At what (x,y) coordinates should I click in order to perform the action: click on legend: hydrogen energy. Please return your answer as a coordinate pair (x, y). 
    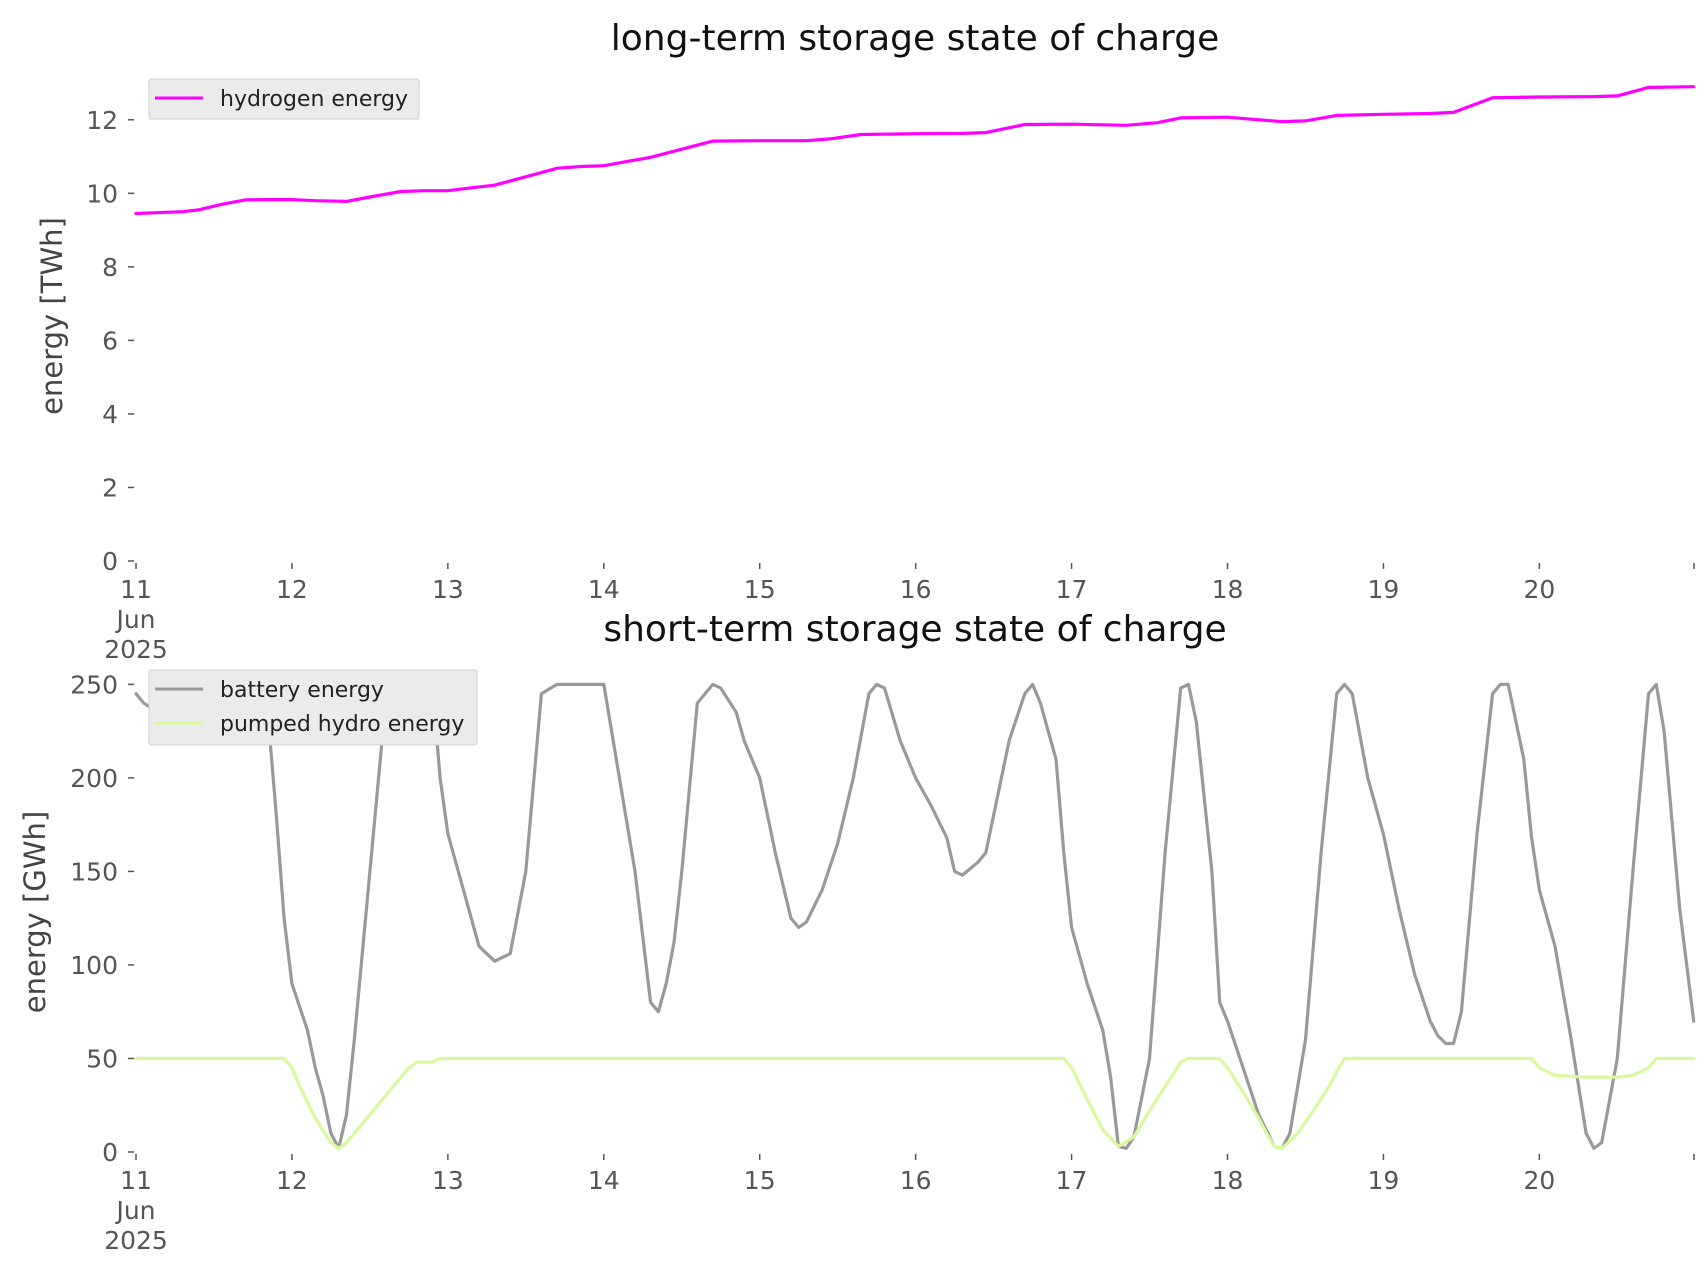
    Looking at the image, I should click on (284, 99).